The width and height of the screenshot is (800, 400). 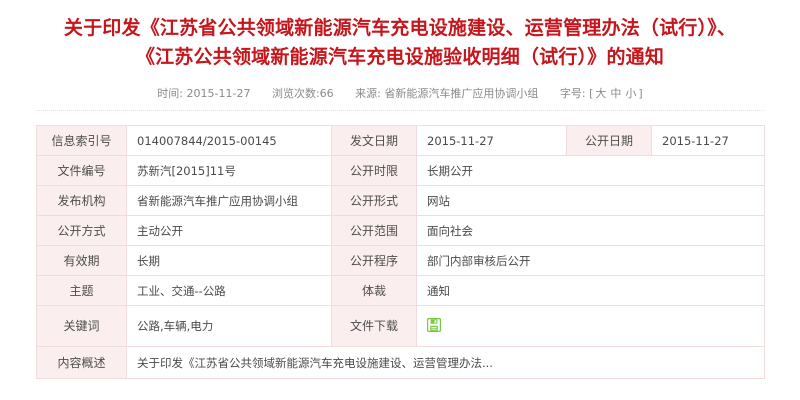 I want to click on table-field-label: 内容概述, so click(x=81, y=362).